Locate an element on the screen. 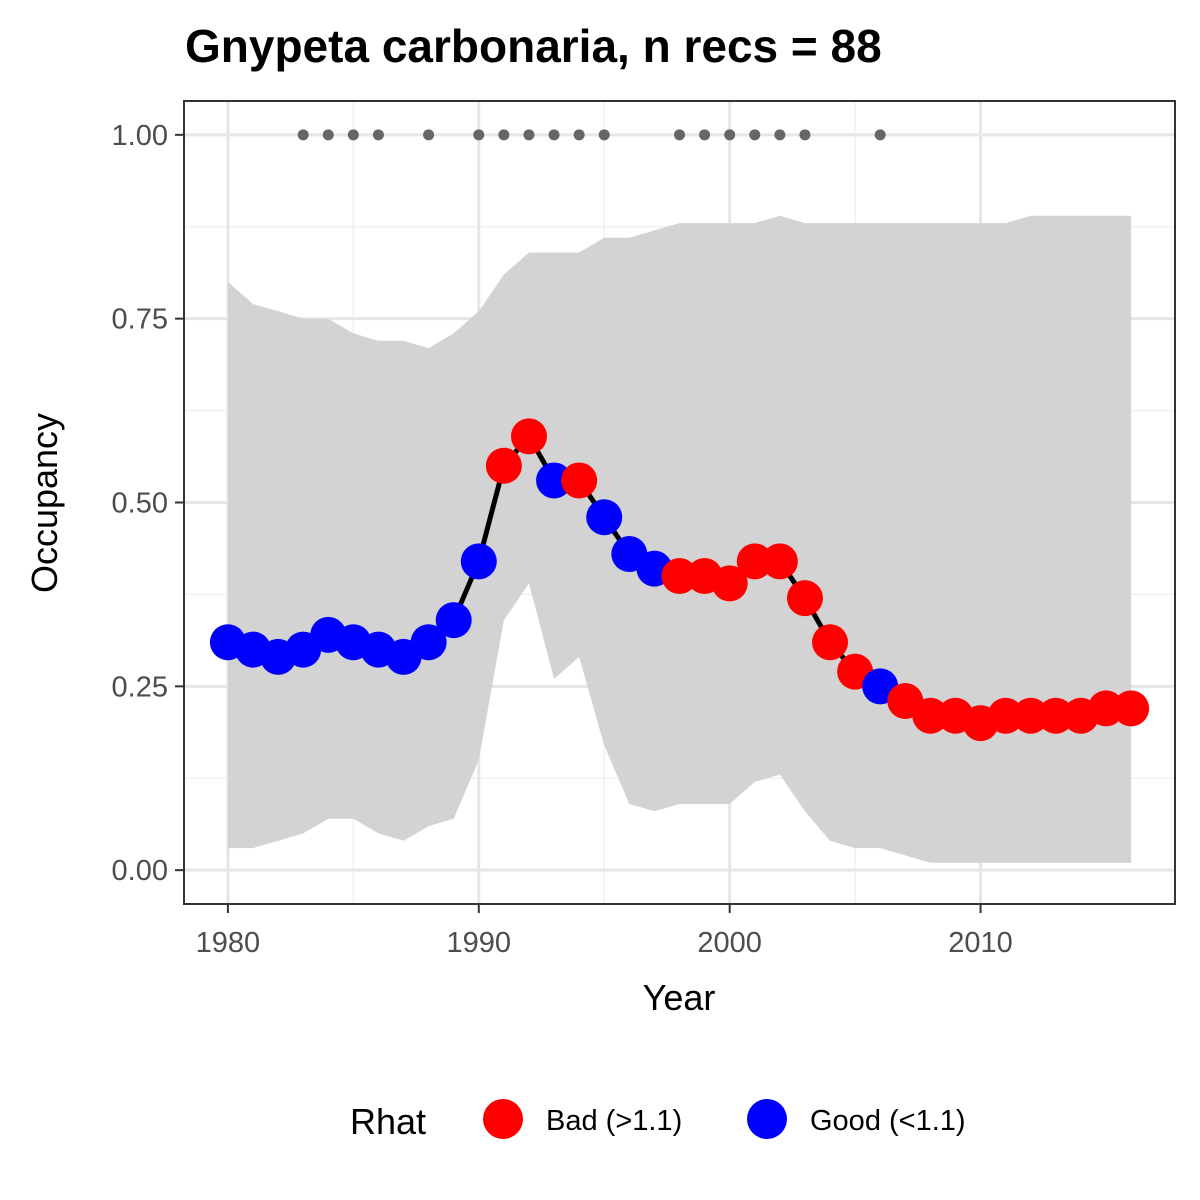 The height and width of the screenshot is (1200, 1200). y-axis-title: Occupancy is located at coordinates (44, 503).